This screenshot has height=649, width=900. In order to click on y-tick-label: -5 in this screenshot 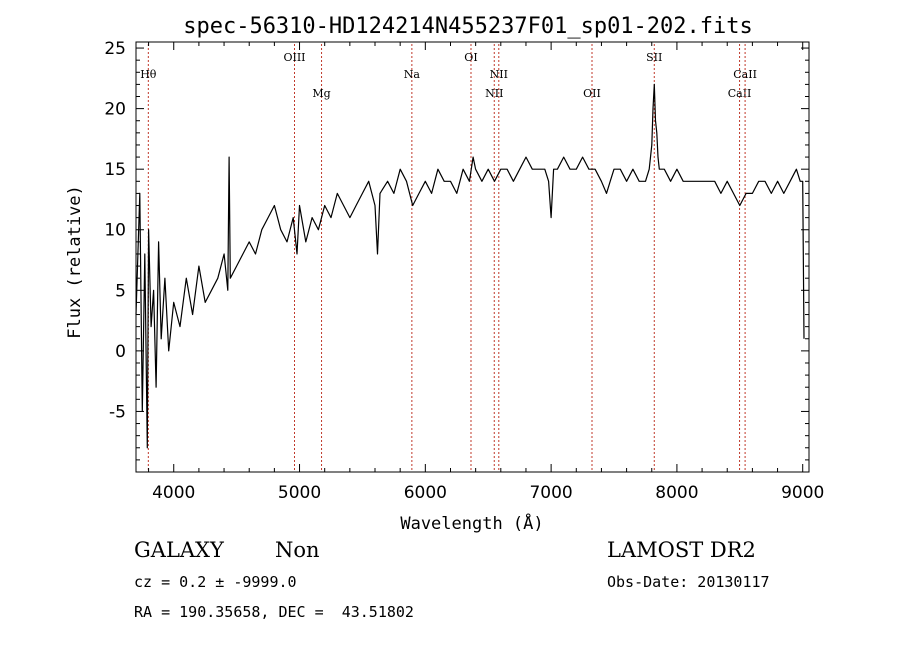, I will do `click(117, 412)`.